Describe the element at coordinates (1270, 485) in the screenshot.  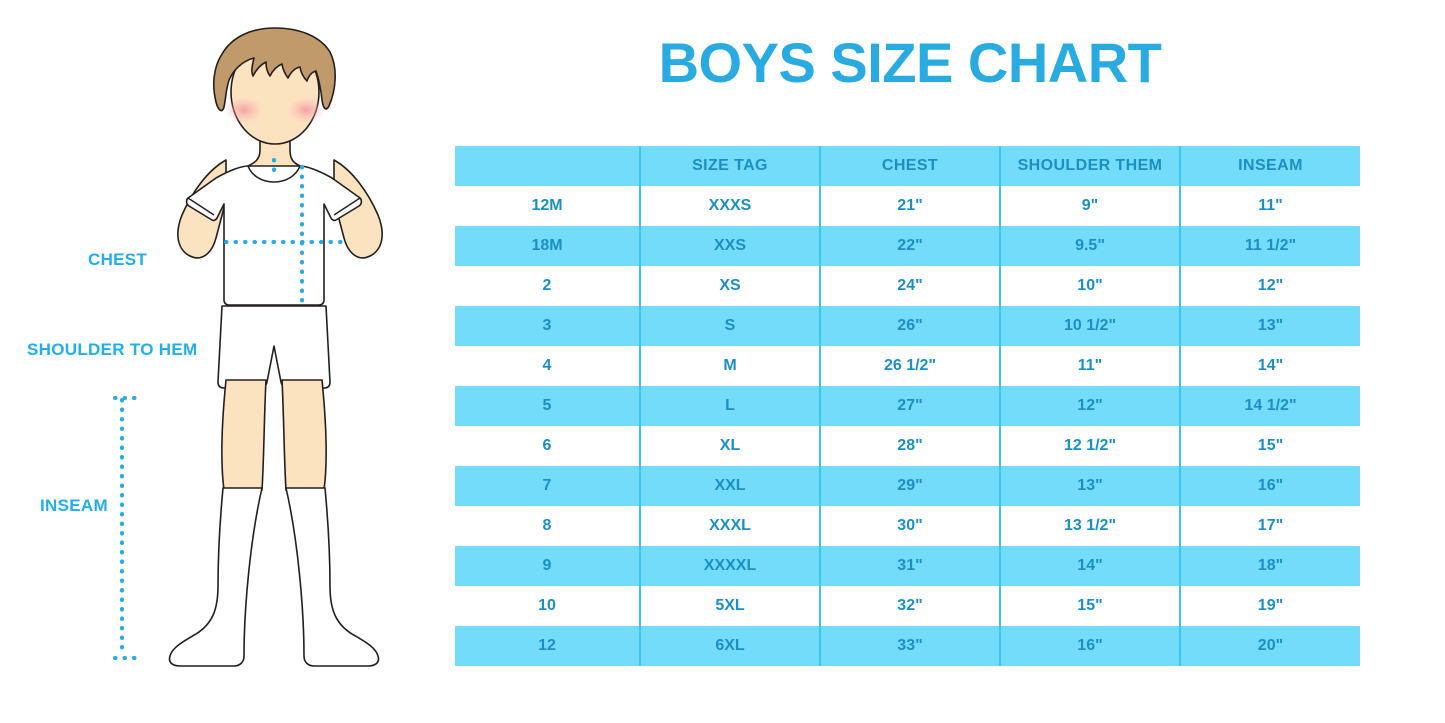
I see `table-cell-inseam: 16"` at that location.